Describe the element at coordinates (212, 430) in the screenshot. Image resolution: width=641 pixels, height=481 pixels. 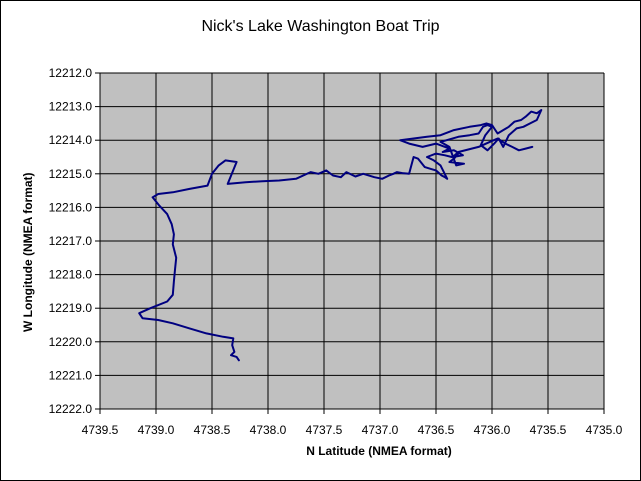
I see `x-tick-label: 4738.5` at that location.